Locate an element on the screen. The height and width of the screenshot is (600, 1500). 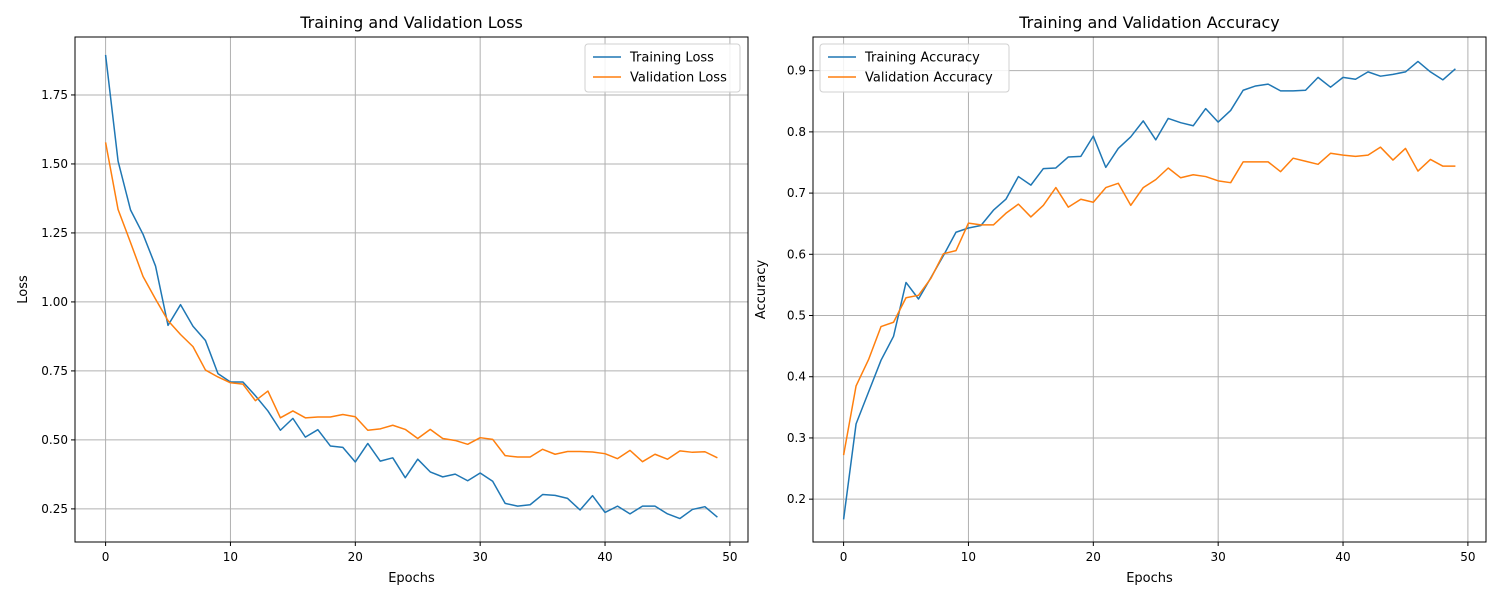
accuracy-y-tick-label: 0.9 is located at coordinates (796, 71).